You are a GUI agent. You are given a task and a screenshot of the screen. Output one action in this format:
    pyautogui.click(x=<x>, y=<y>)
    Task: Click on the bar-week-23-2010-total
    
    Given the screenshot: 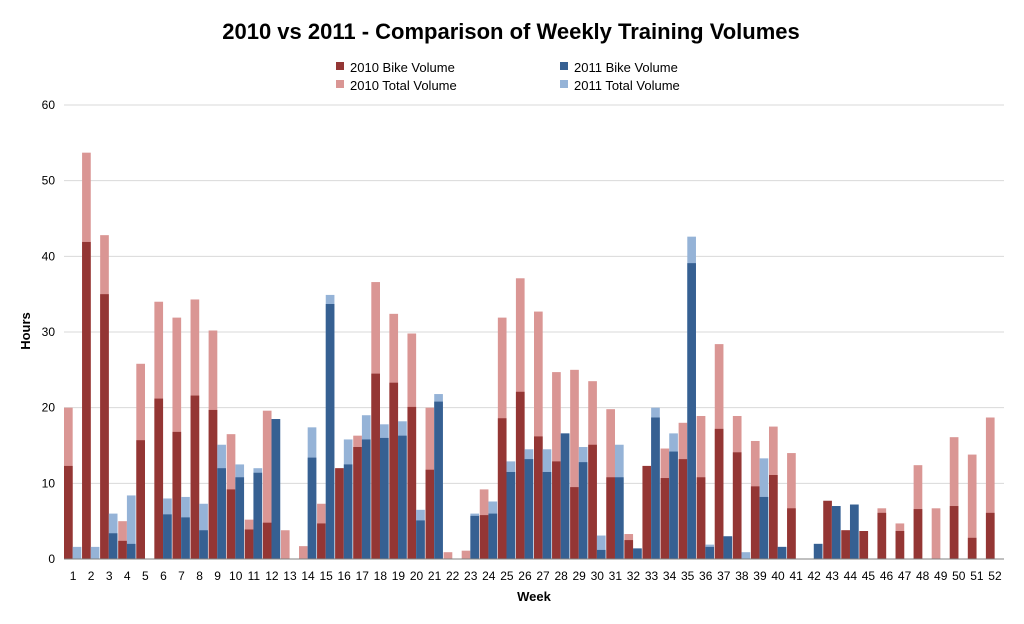 What is the action you would take?
    pyautogui.click(x=466, y=554)
    